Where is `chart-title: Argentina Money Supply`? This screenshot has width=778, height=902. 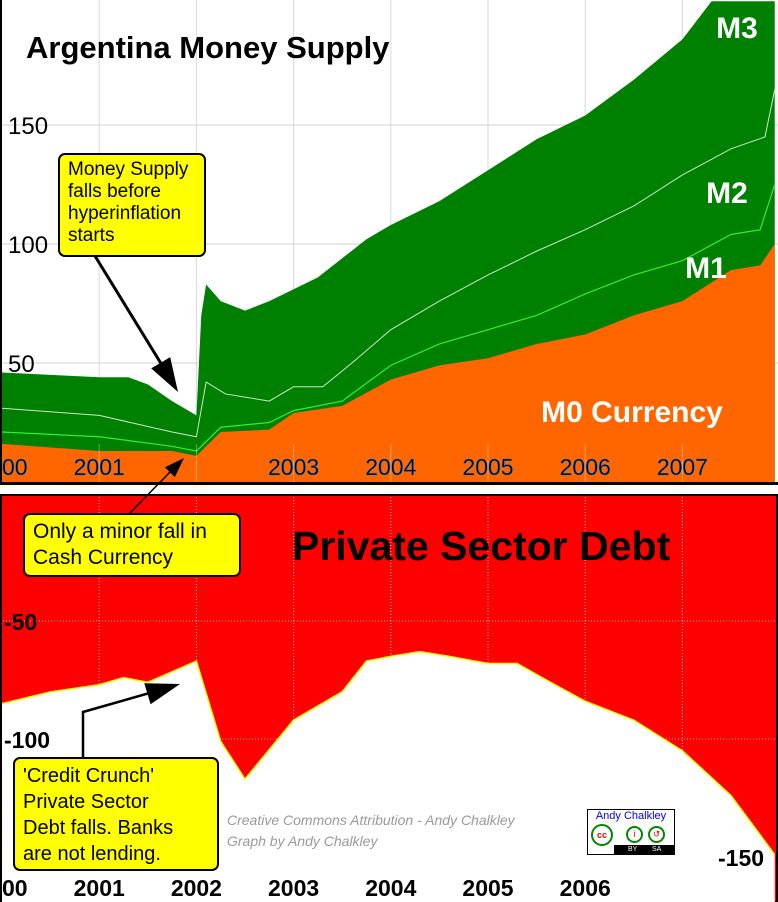
chart-title: Argentina Money Supply is located at coordinates (208, 47).